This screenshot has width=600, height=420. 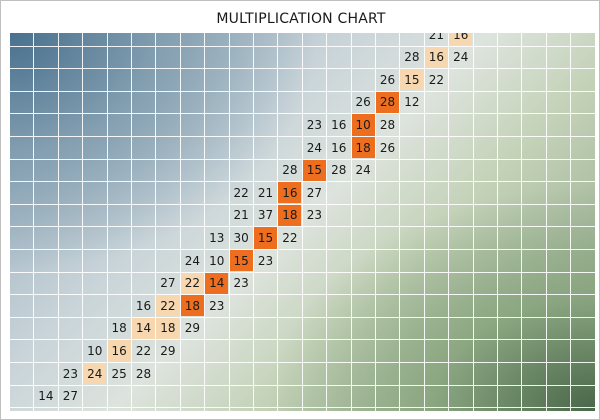 What do you see at coordinates (265, 215) in the screenshot?
I see `chart-value: 37` at bounding box center [265, 215].